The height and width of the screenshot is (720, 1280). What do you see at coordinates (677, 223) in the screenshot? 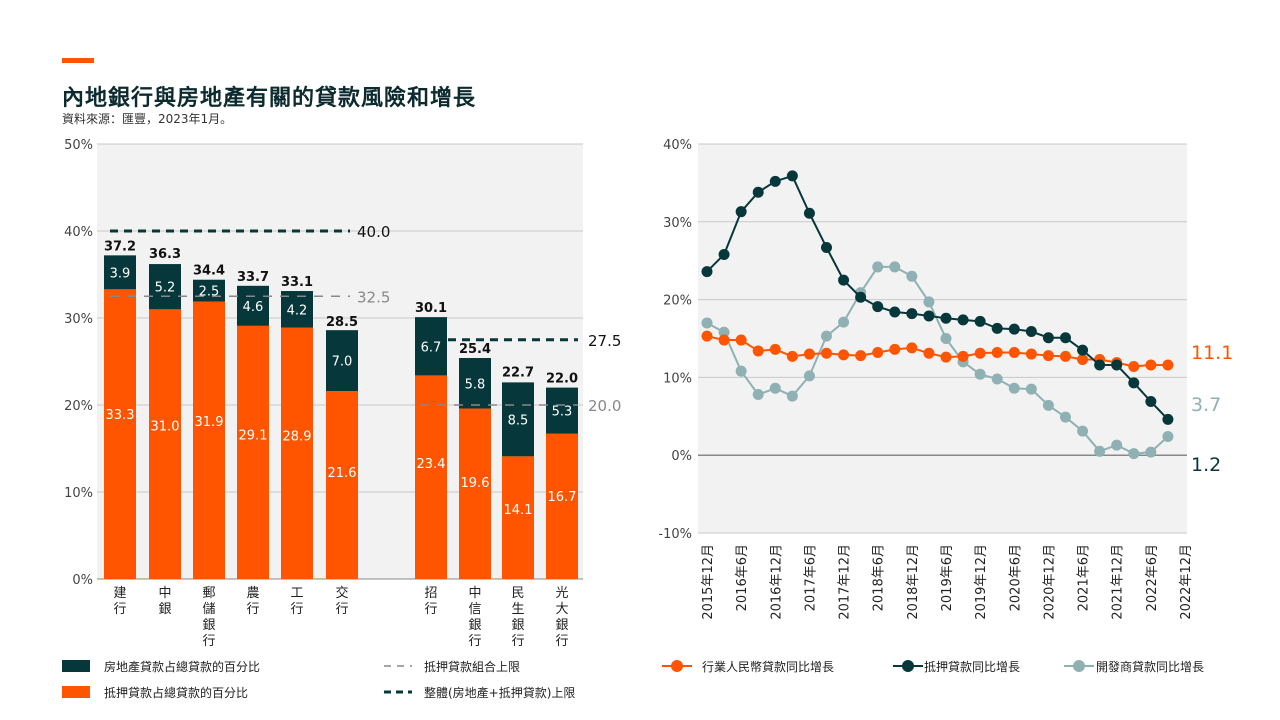
I see `line-y-tick-label: 30%` at bounding box center [677, 223].